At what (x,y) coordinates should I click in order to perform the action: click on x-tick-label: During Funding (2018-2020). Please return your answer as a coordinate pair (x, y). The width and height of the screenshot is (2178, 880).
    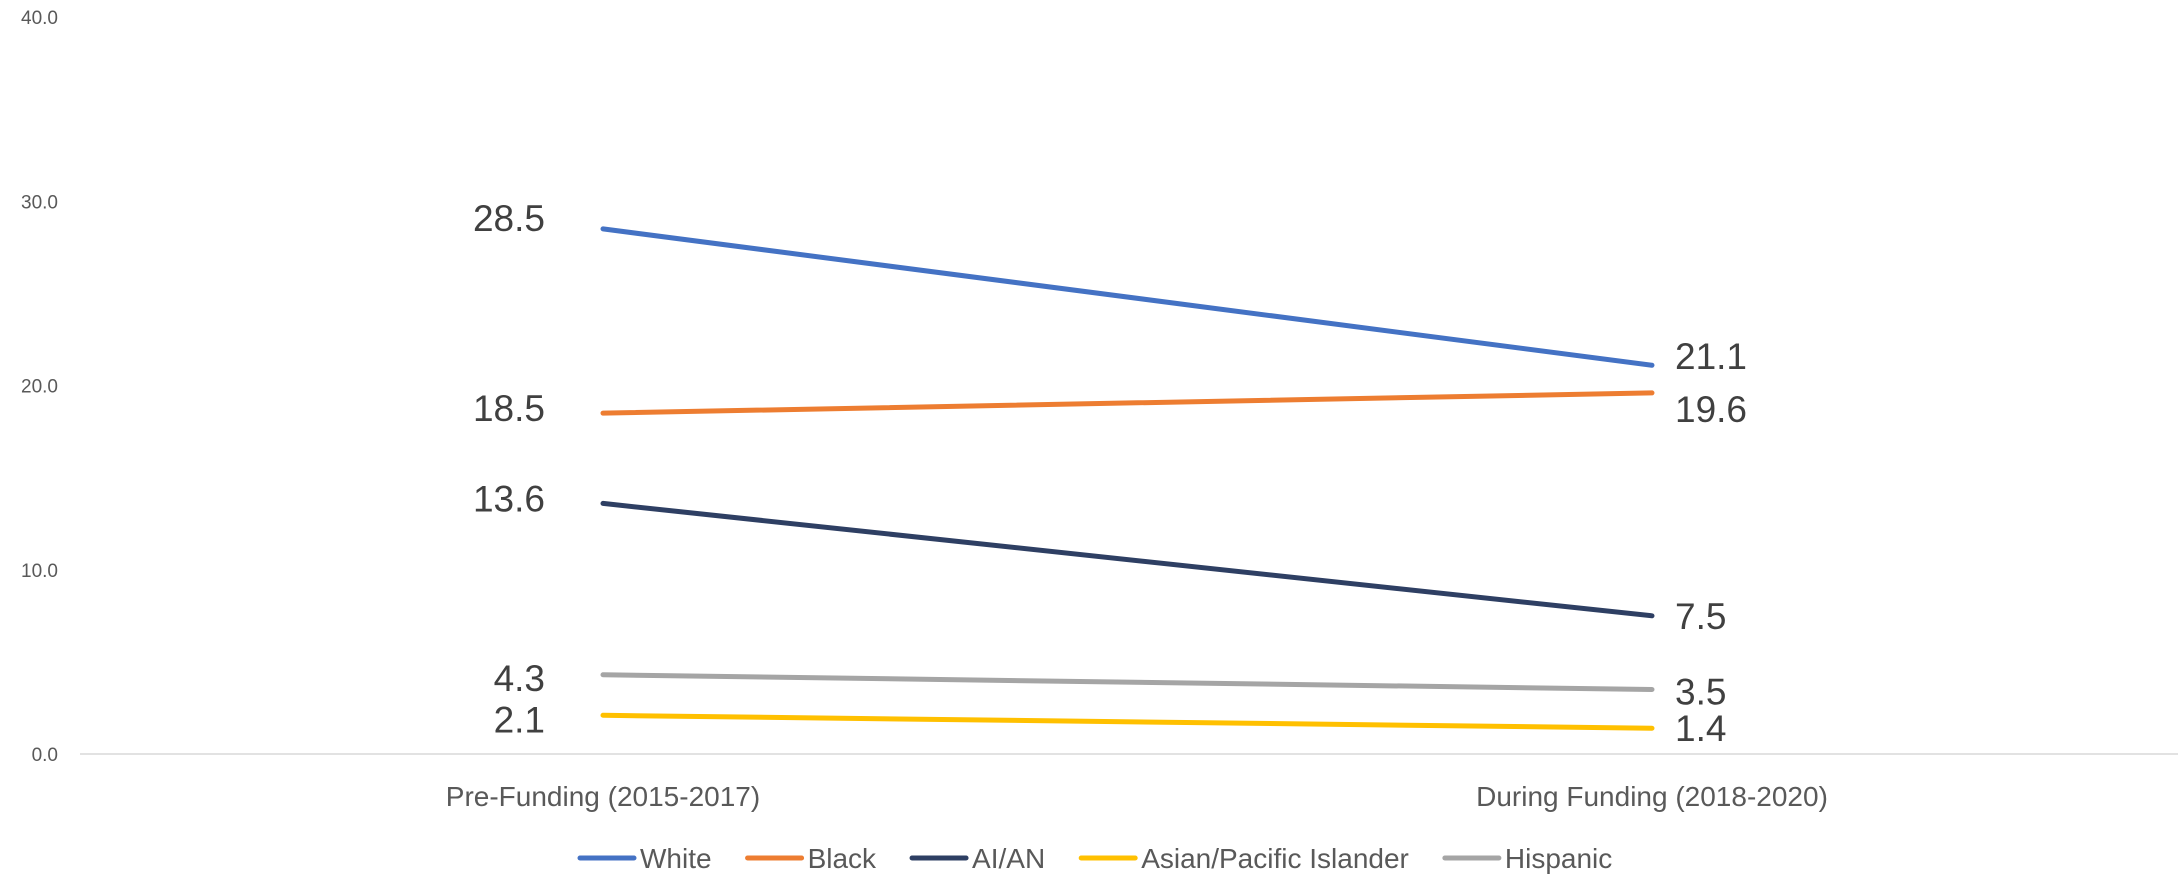
    Looking at the image, I should click on (1652, 796).